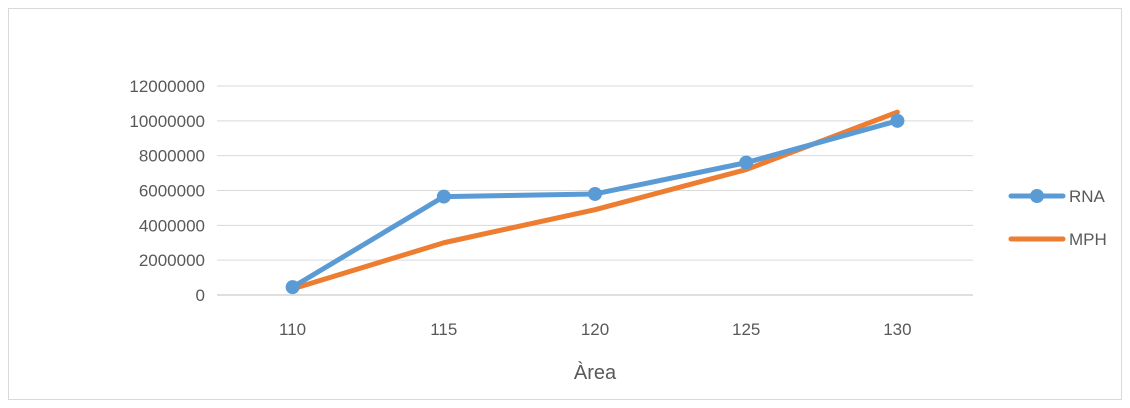  Describe the element at coordinates (1057, 218) in the screenshot. I see `legend: RNA MPH` at that location.